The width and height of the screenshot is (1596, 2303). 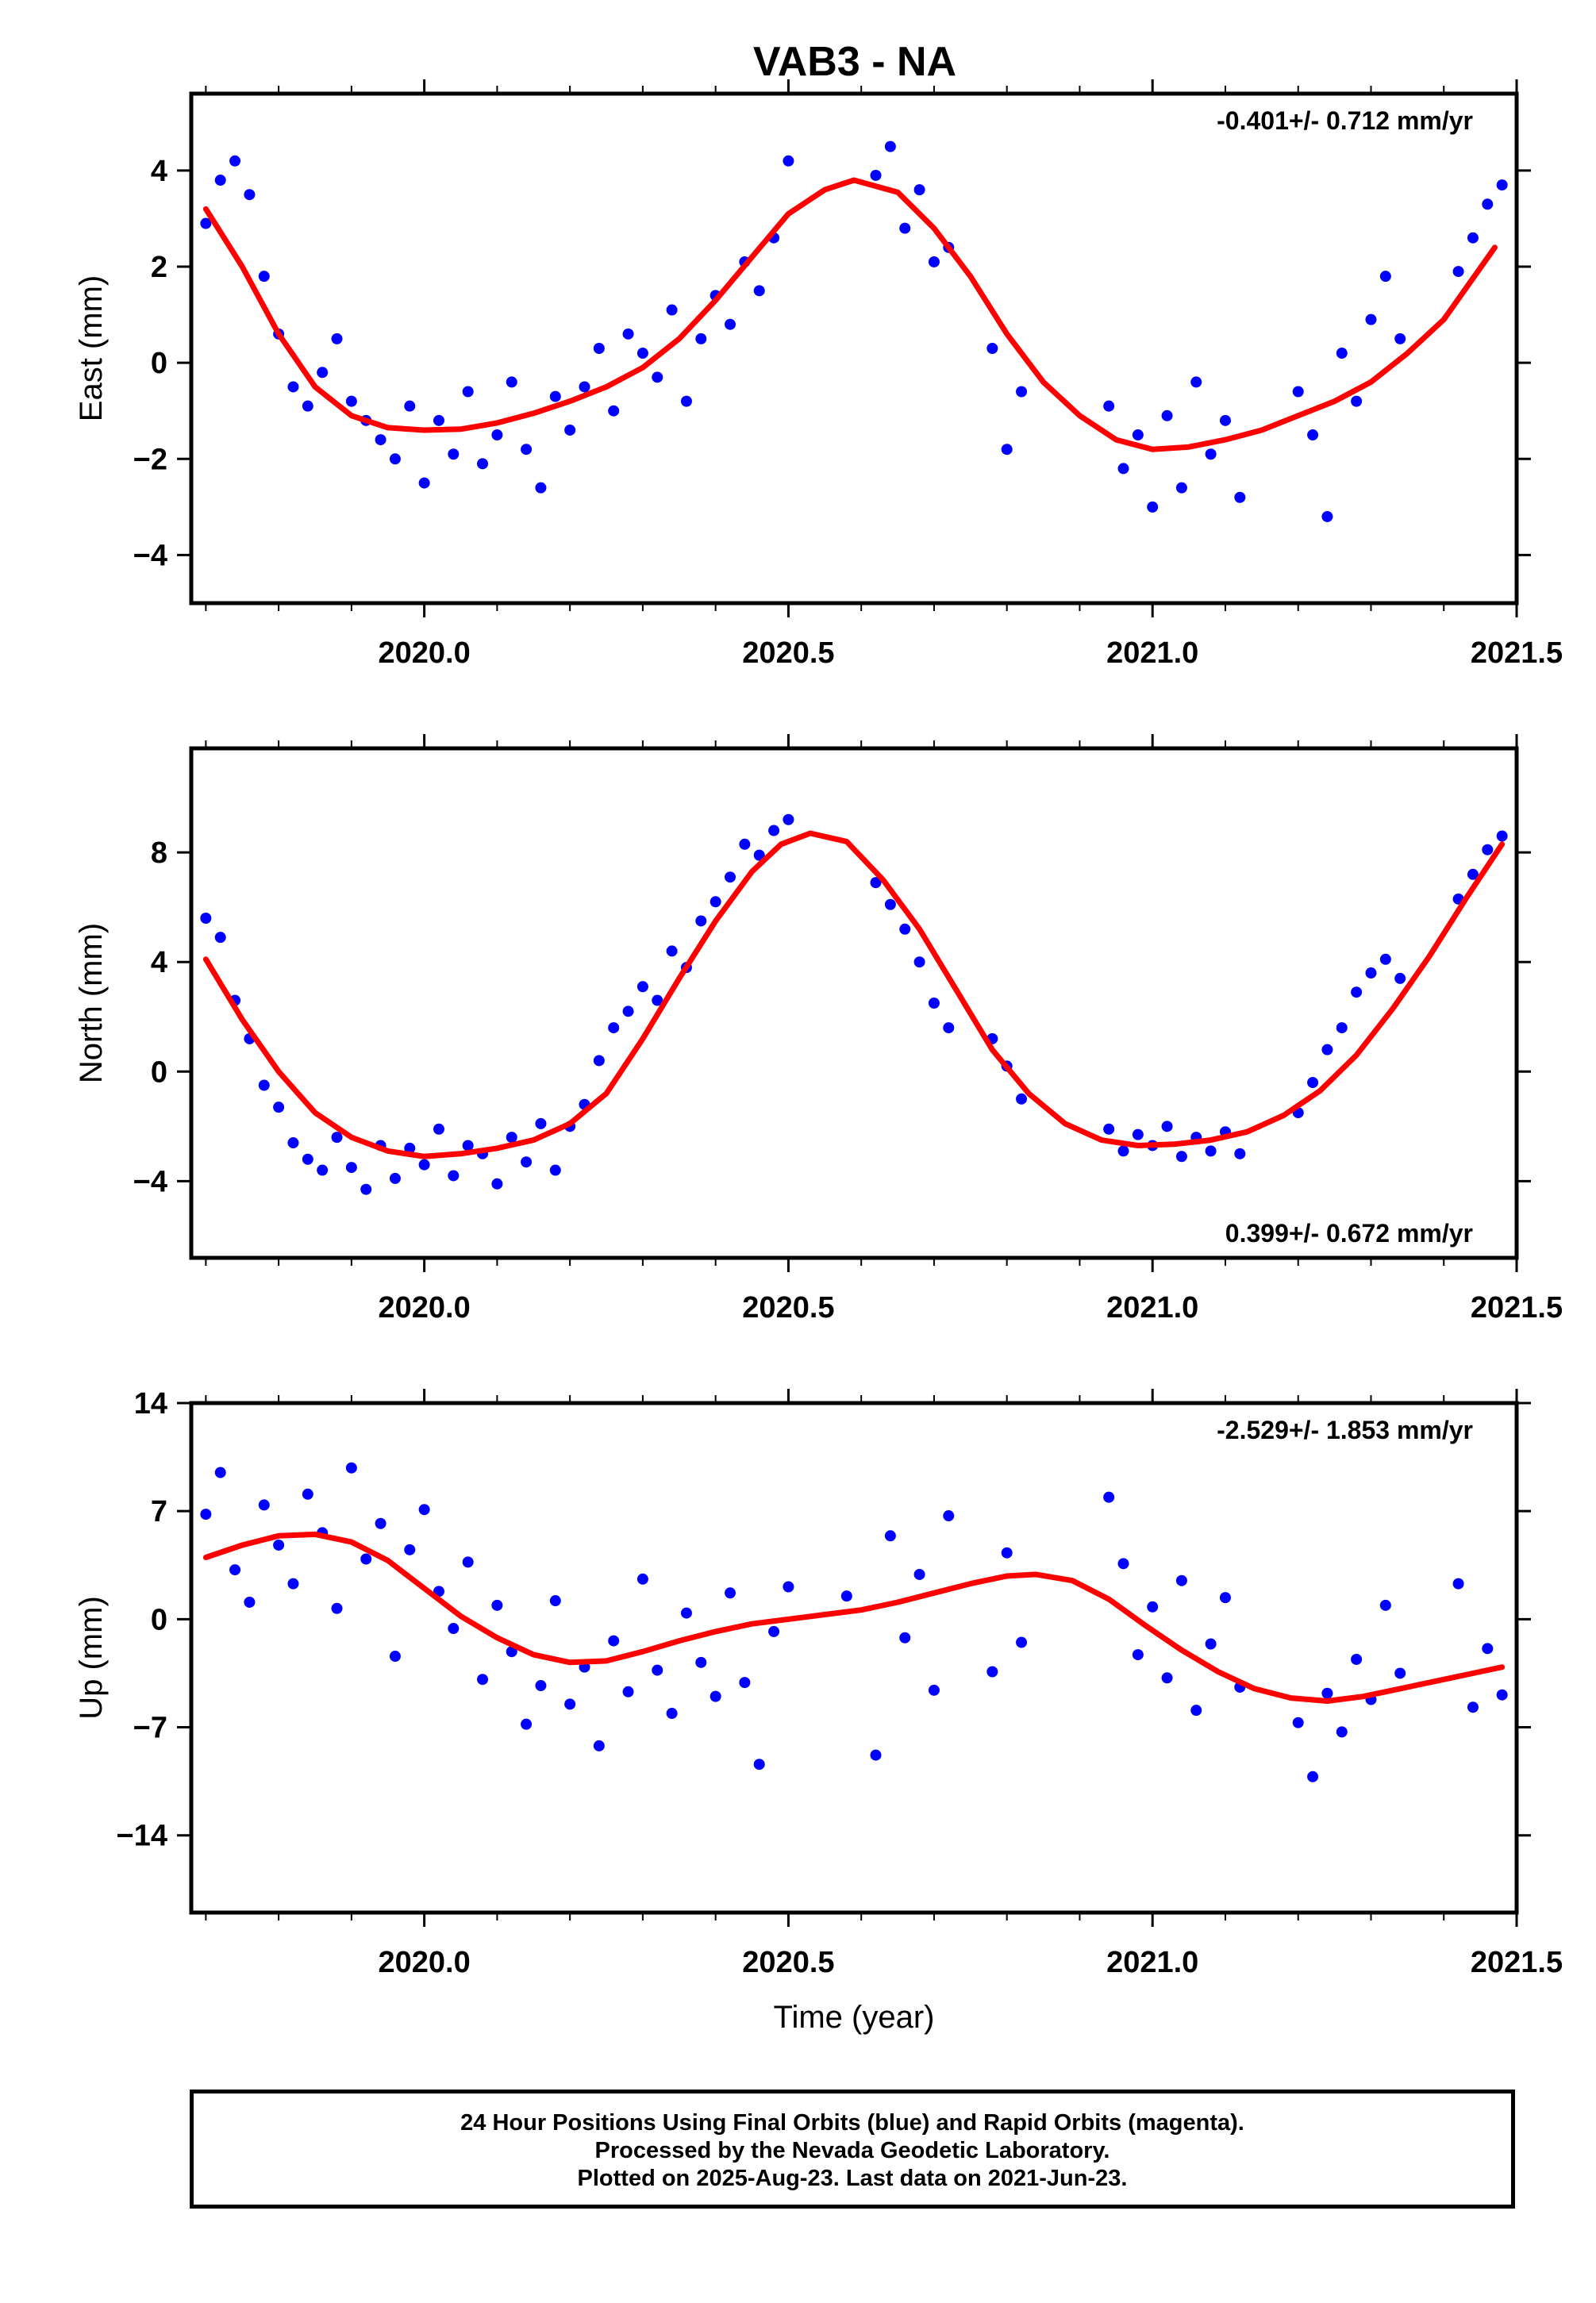 What do you see at coordinates (91, 348) in the screenshot?
I see `y-axis-label: East (mm)` at bounding box center [91, 348].